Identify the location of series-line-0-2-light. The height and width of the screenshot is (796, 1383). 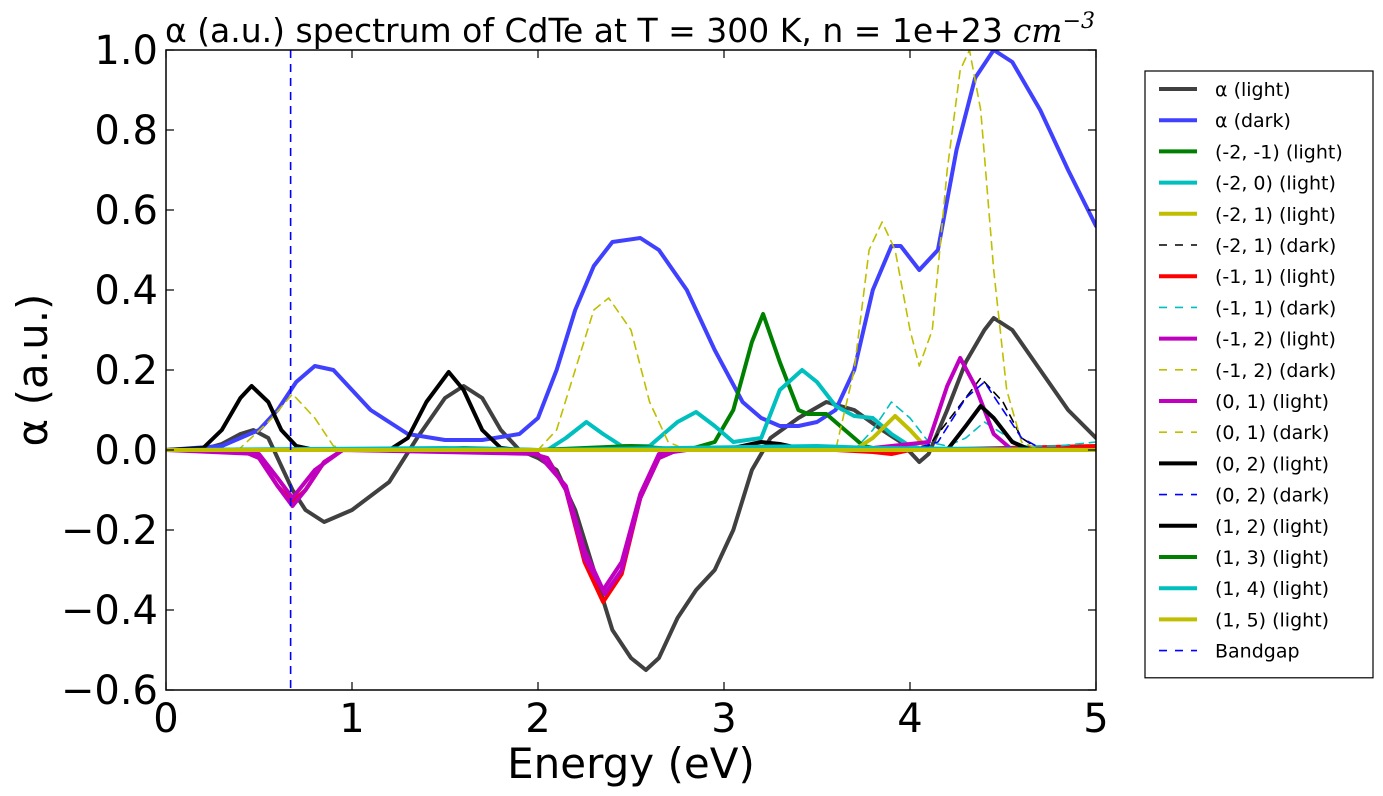
(631, 411).